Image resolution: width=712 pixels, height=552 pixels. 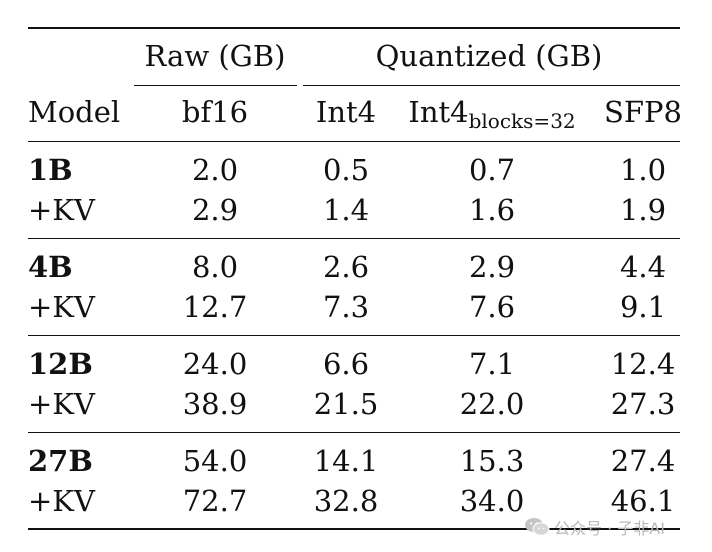 I want to click on cell-4b-int4-blocks: 2.9, so click(x=492, y=267).